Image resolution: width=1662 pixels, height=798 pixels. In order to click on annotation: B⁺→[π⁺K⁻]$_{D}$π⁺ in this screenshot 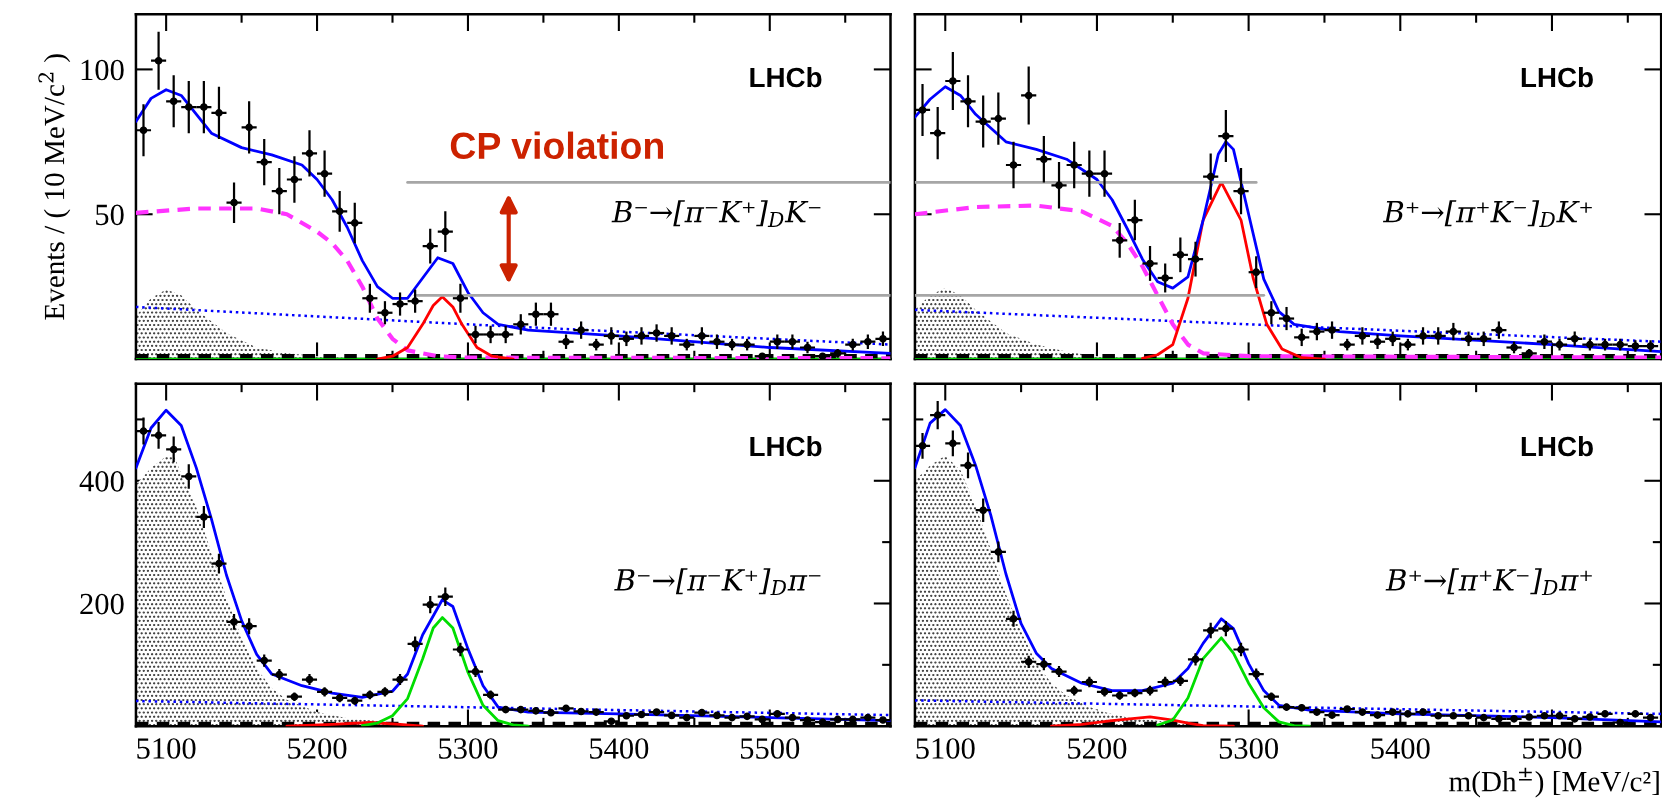, I will do `click(1488, 581)`.